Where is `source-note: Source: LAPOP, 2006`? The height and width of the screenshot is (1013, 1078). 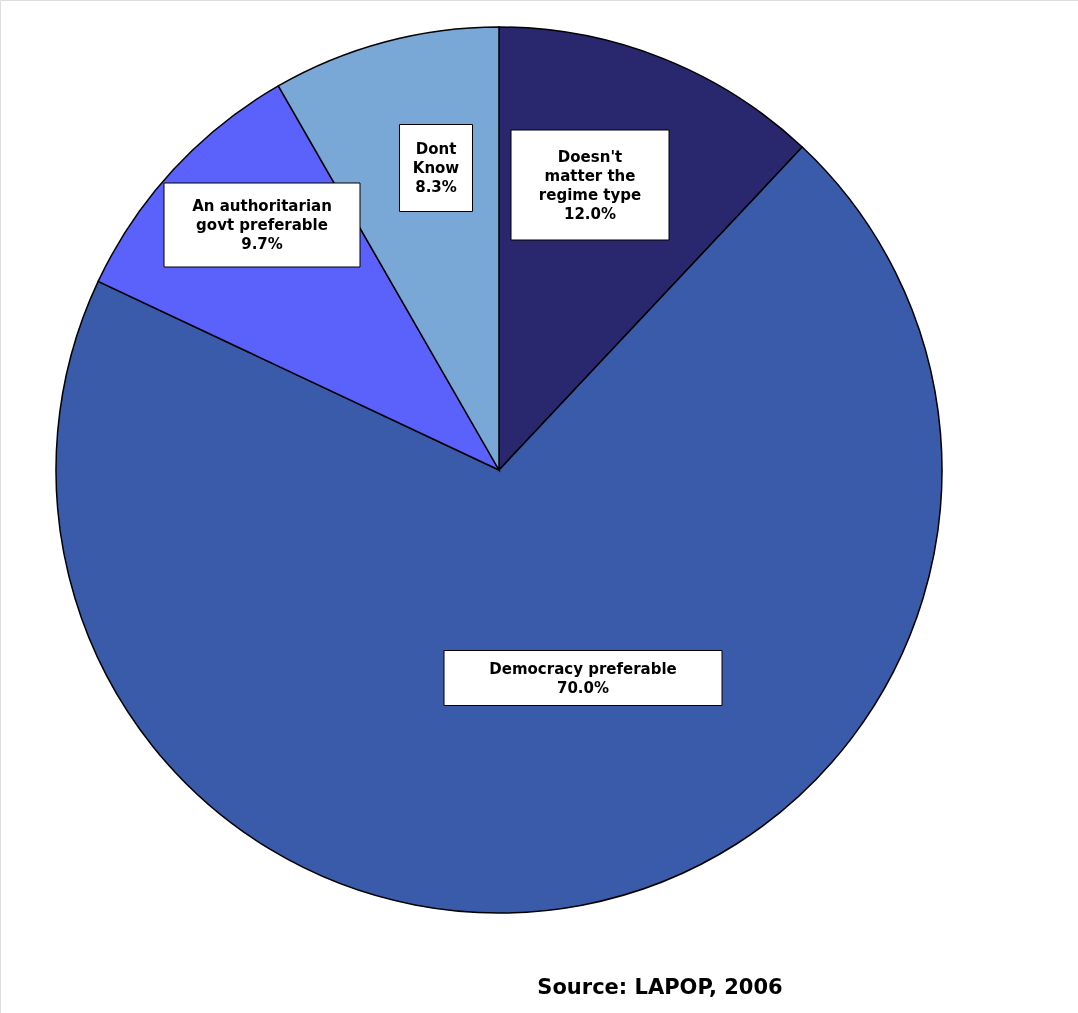 source-note: Source: LAPOP, 2006 is located at coordinates (660, 987).